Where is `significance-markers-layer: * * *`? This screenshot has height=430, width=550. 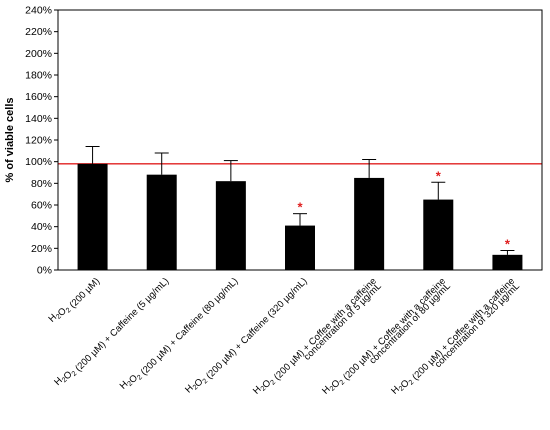 significance-markers-layer: * * * is located at coordinates (403, 209).